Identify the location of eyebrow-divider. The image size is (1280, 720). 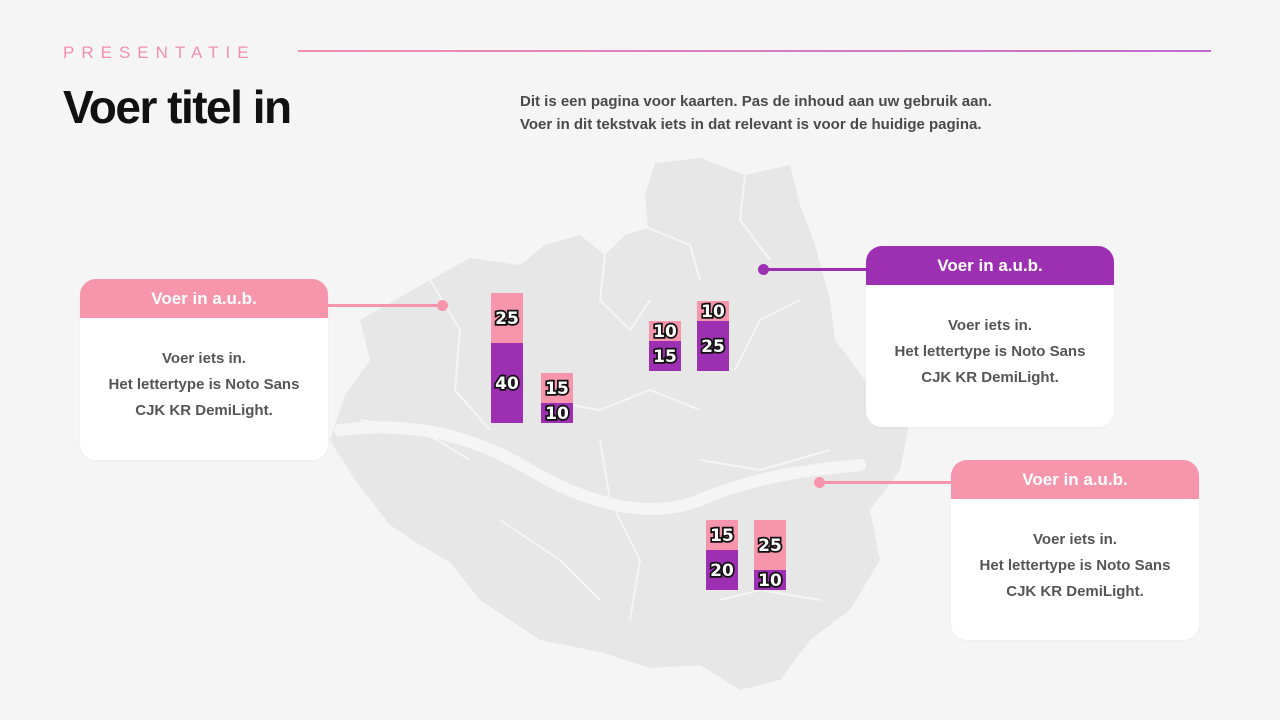
(754, 51).